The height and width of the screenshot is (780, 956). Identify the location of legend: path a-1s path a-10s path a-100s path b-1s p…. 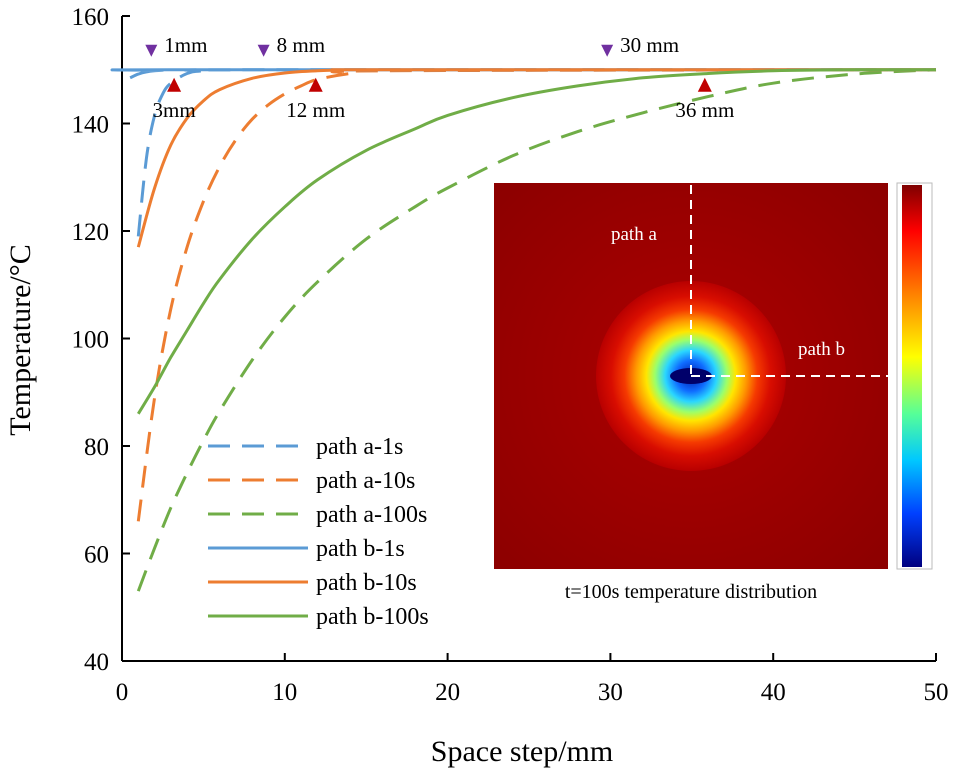
(318, 532).